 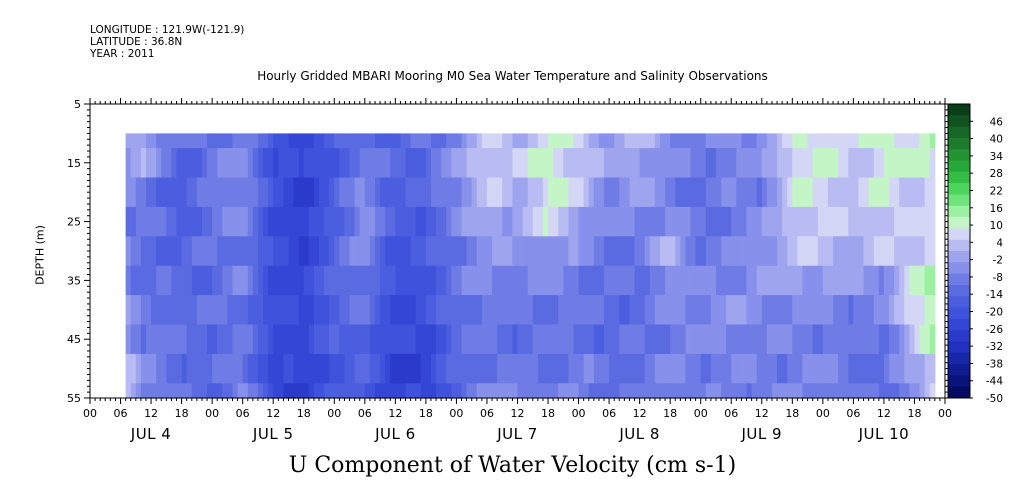 I want to click on x-hour-tick-label: 06, so click(x=487, y=413).